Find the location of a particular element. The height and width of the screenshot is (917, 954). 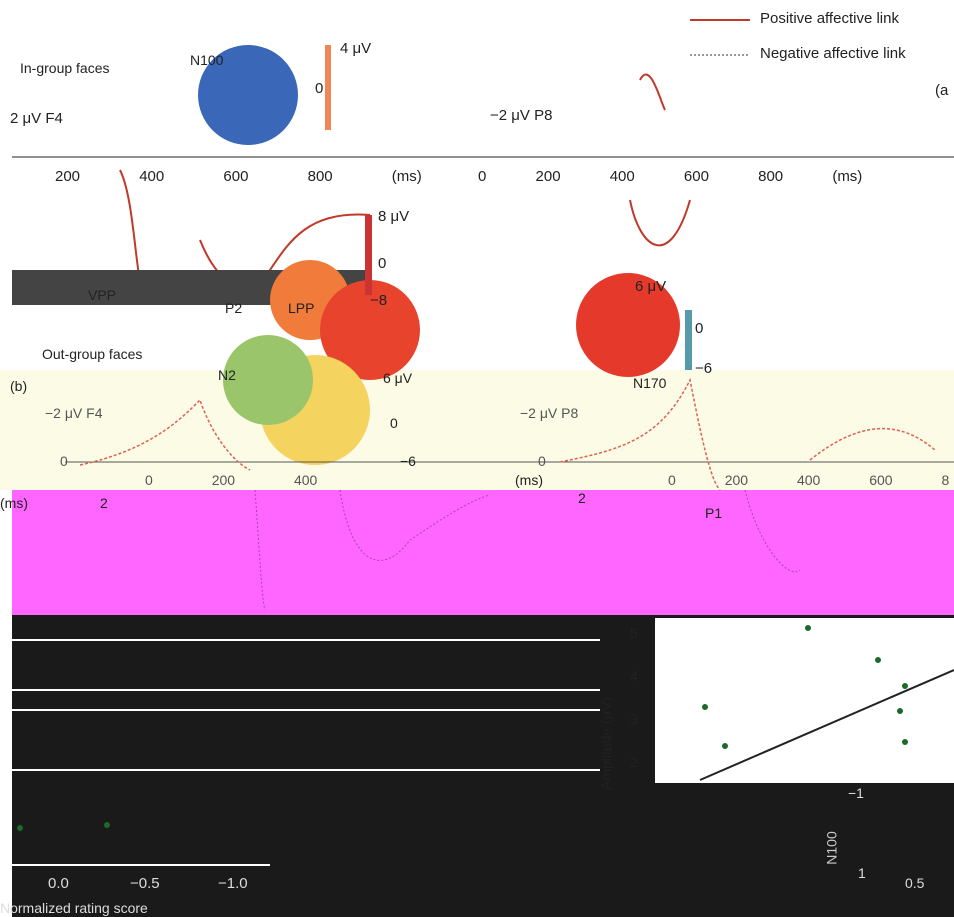

group-label: Out-group faces is located at coordinates (92, 354).